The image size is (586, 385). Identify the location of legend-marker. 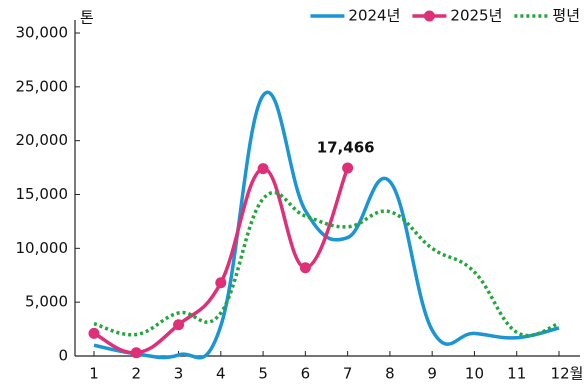
(429, 16).